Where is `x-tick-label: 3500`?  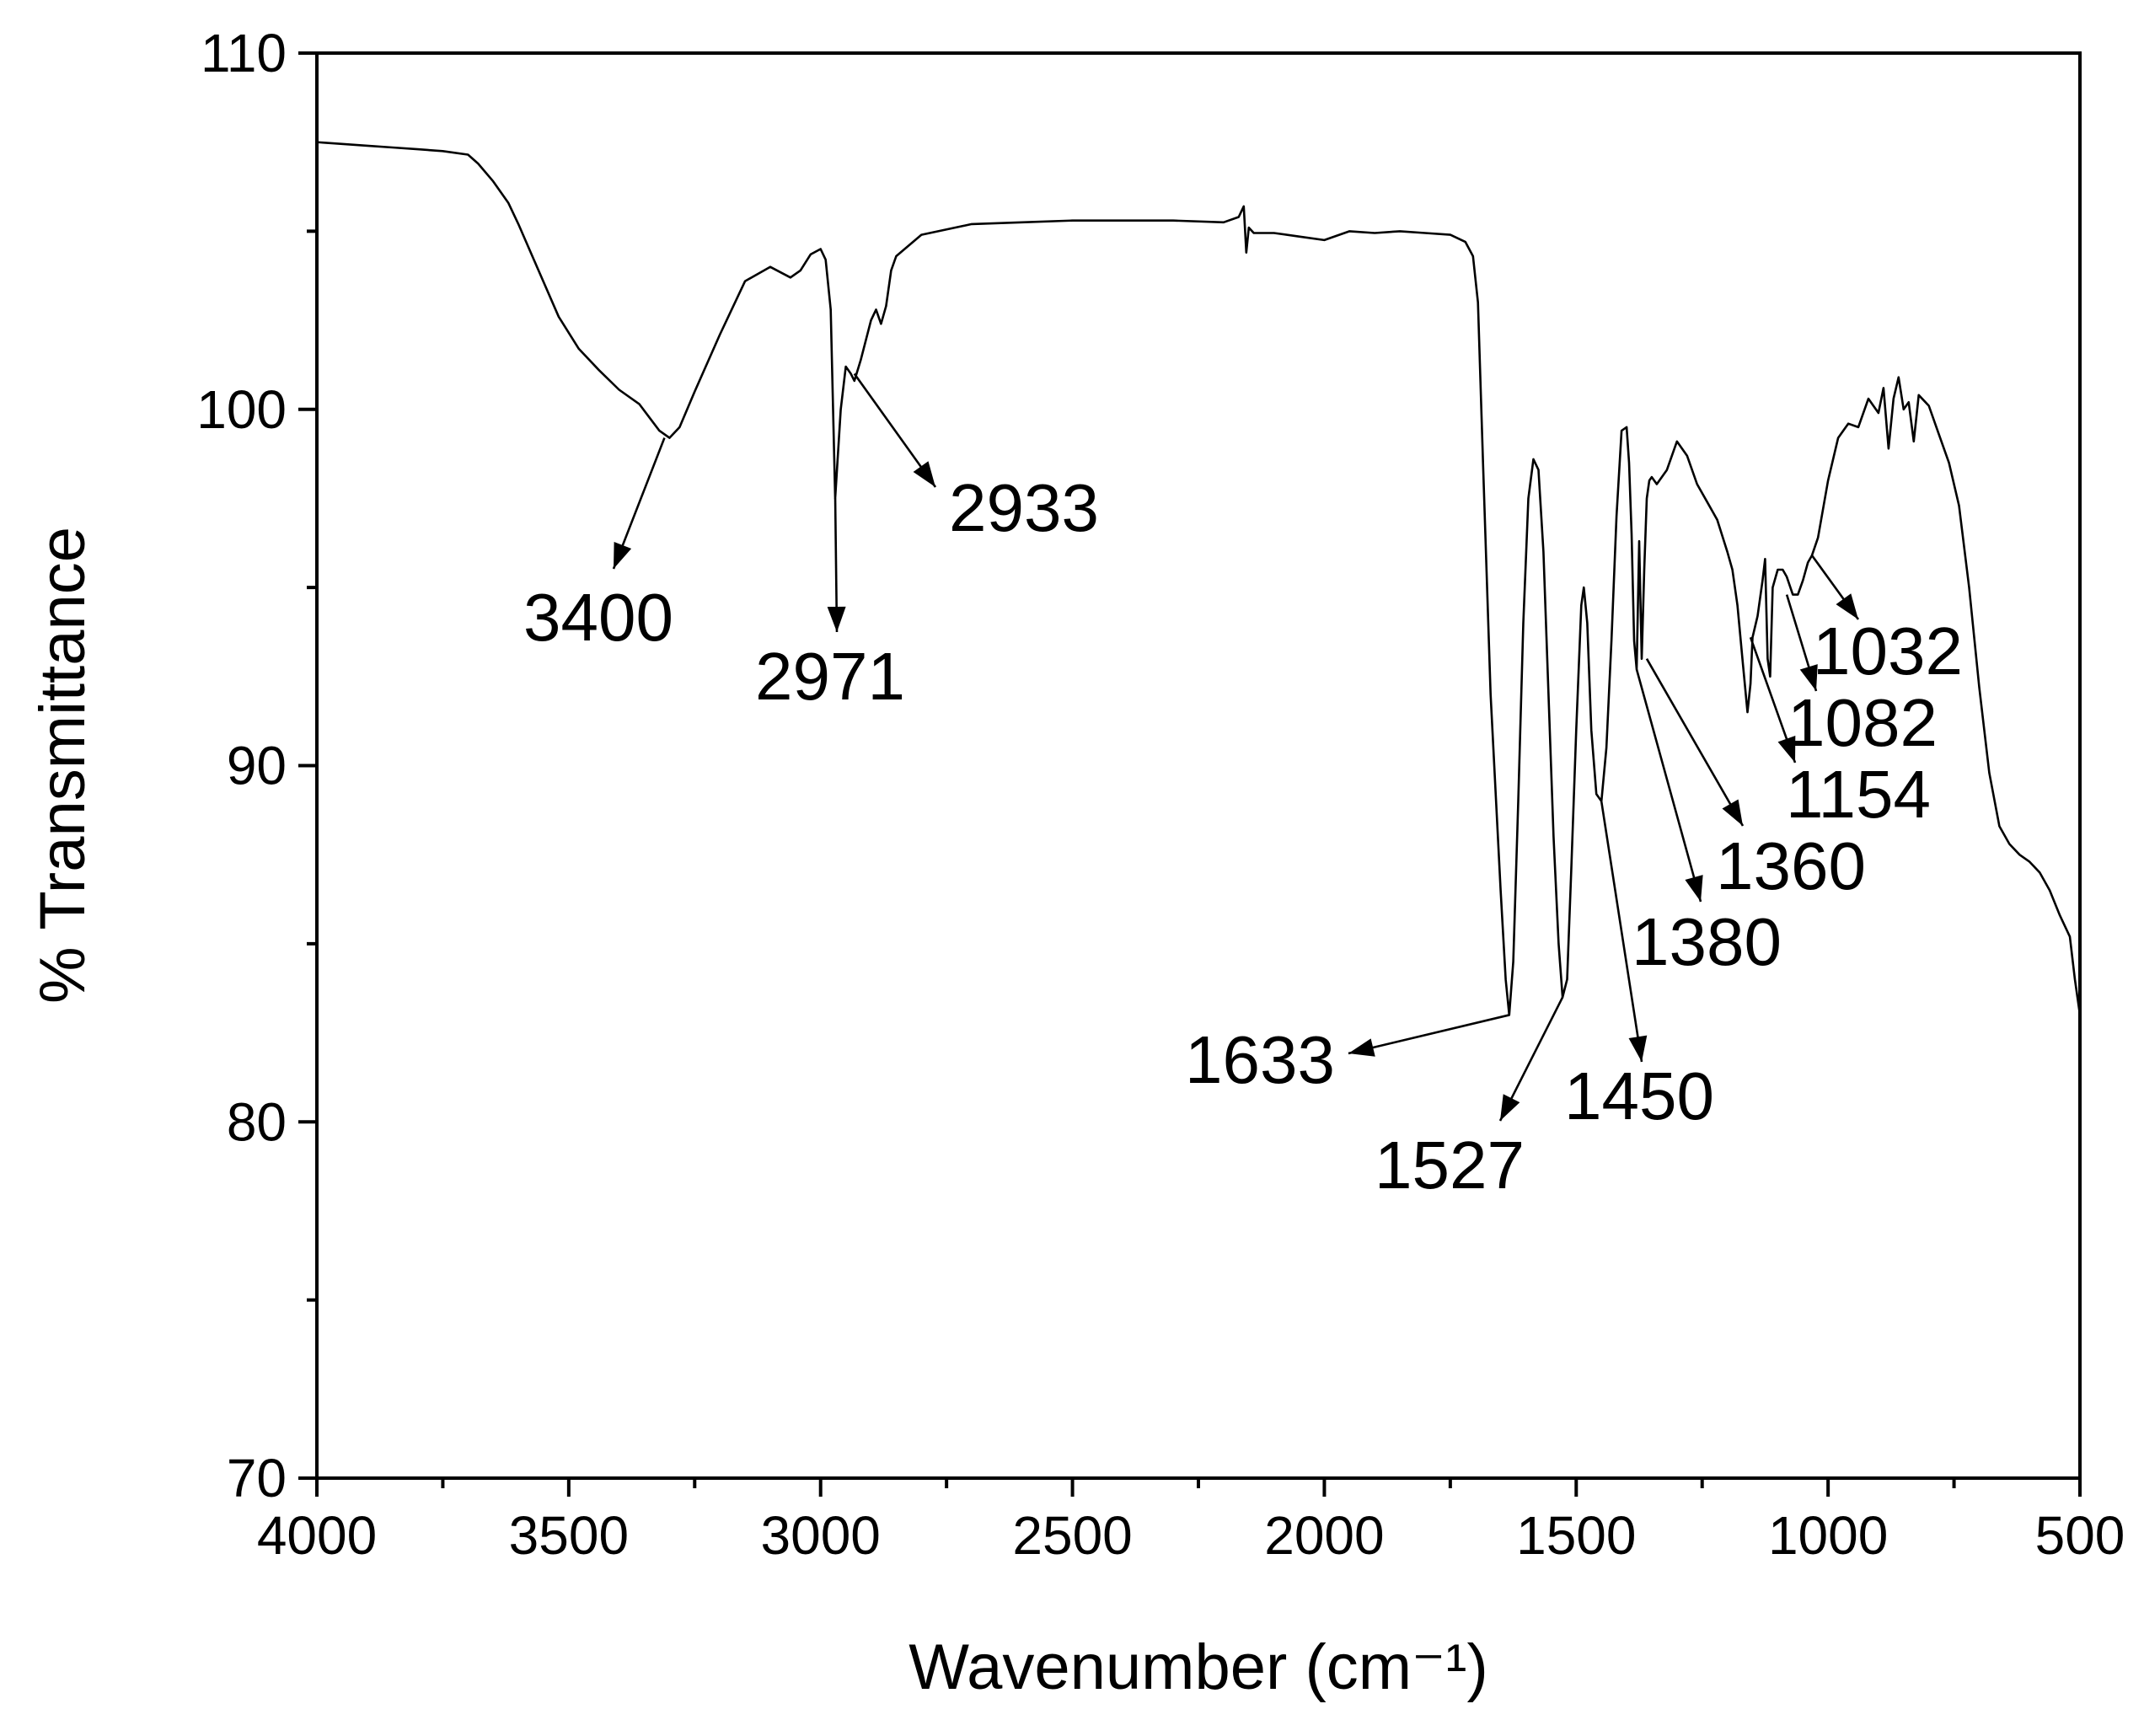 x-tick-label: 3500 is located at coordinates (569, 1535).